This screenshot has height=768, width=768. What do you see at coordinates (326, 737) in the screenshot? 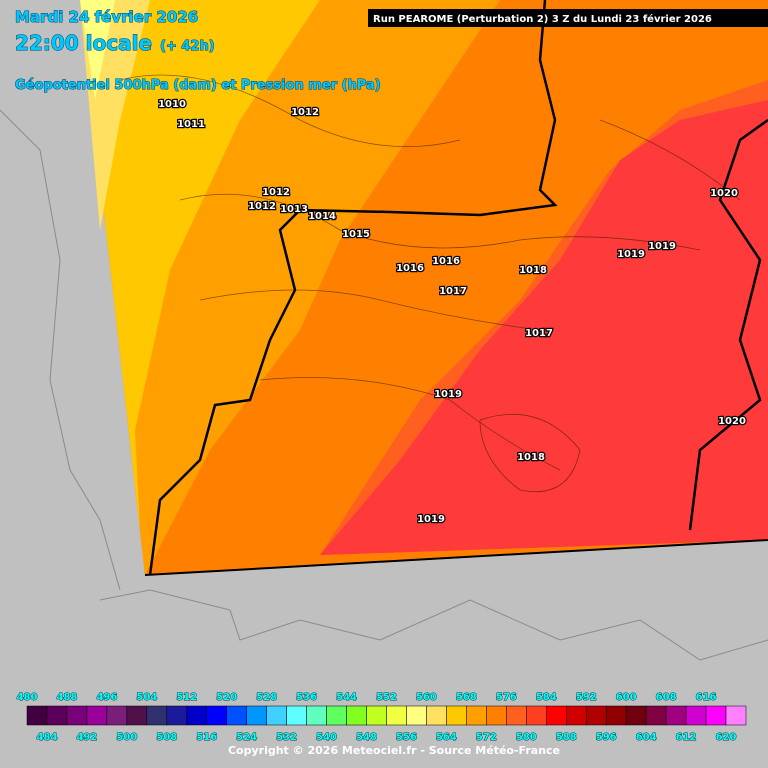
I see `colorbar-label: 540` at bounding box center [326, 737].